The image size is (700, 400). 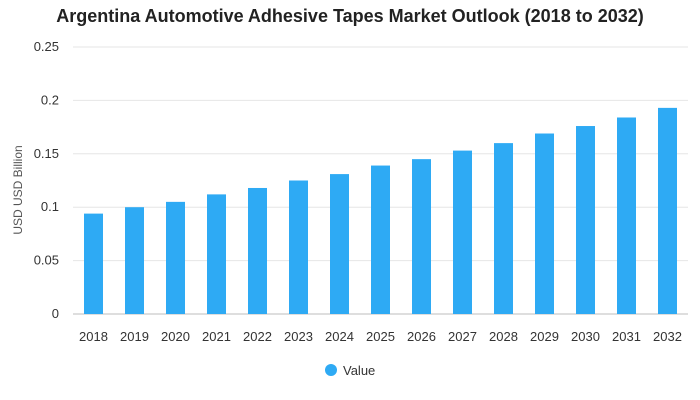 I want to click on x-tick-label: 2031, so click(x=626, y=336).